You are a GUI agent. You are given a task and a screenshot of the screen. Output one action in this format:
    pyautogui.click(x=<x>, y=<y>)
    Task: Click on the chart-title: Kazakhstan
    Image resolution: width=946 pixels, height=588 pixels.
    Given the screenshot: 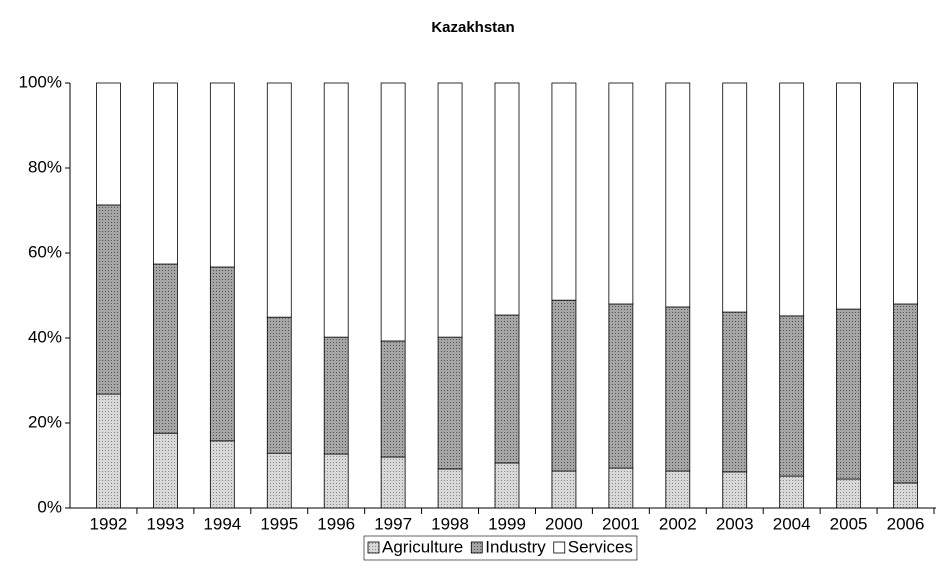 What is the action you would take?
    pyautogui.click(x=472, y=27)
    